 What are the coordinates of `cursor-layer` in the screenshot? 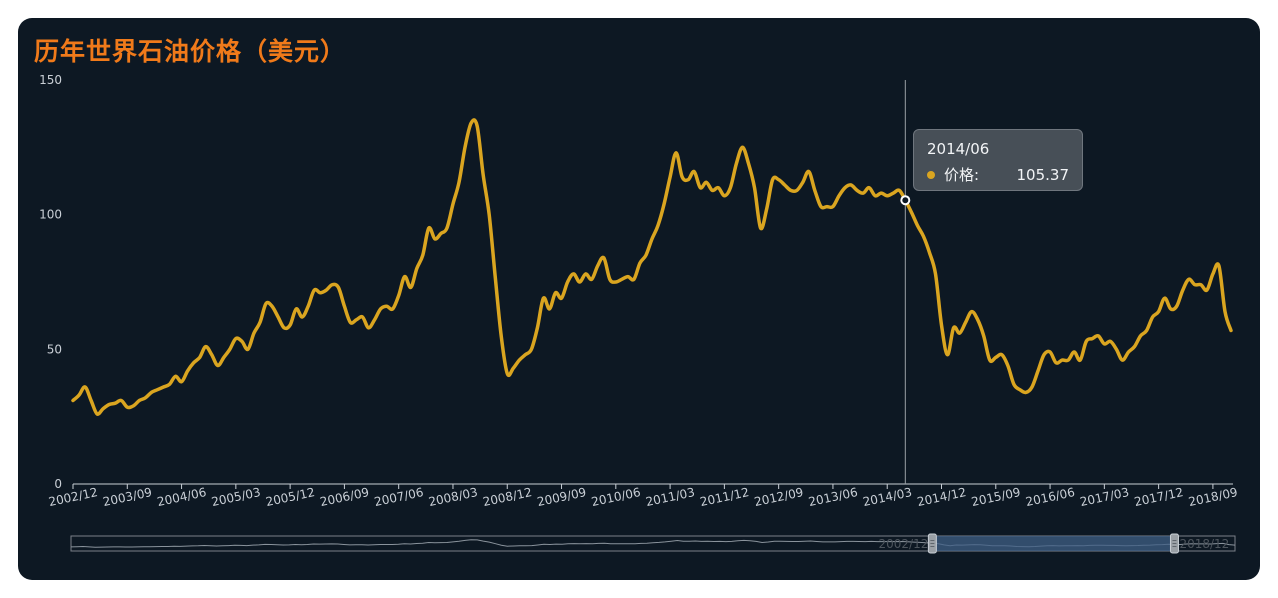 It's located at (905, 282).